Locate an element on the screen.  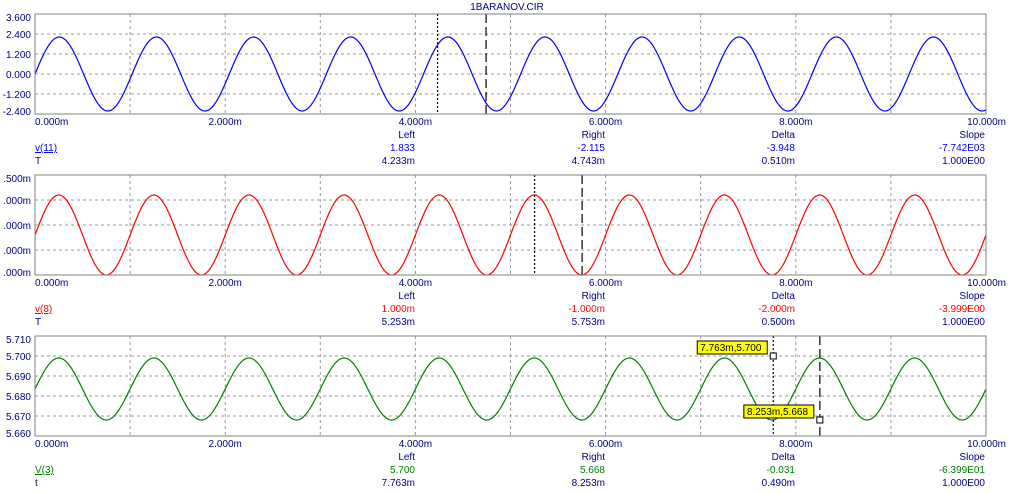
readout-value: -0.031 is located at coordinates (781, 470).